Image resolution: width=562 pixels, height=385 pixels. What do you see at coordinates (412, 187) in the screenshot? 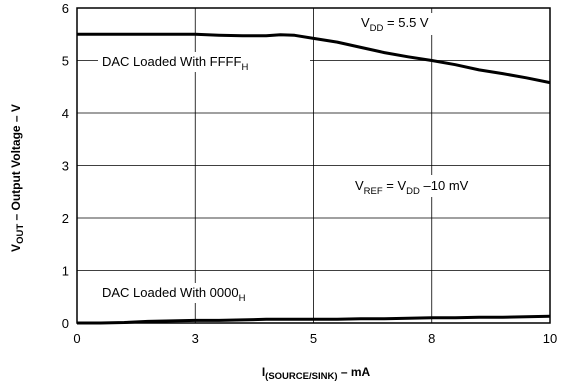
I see `annotation-vref: VREF = VDD –10 mV` at bounding box center [412, 187].